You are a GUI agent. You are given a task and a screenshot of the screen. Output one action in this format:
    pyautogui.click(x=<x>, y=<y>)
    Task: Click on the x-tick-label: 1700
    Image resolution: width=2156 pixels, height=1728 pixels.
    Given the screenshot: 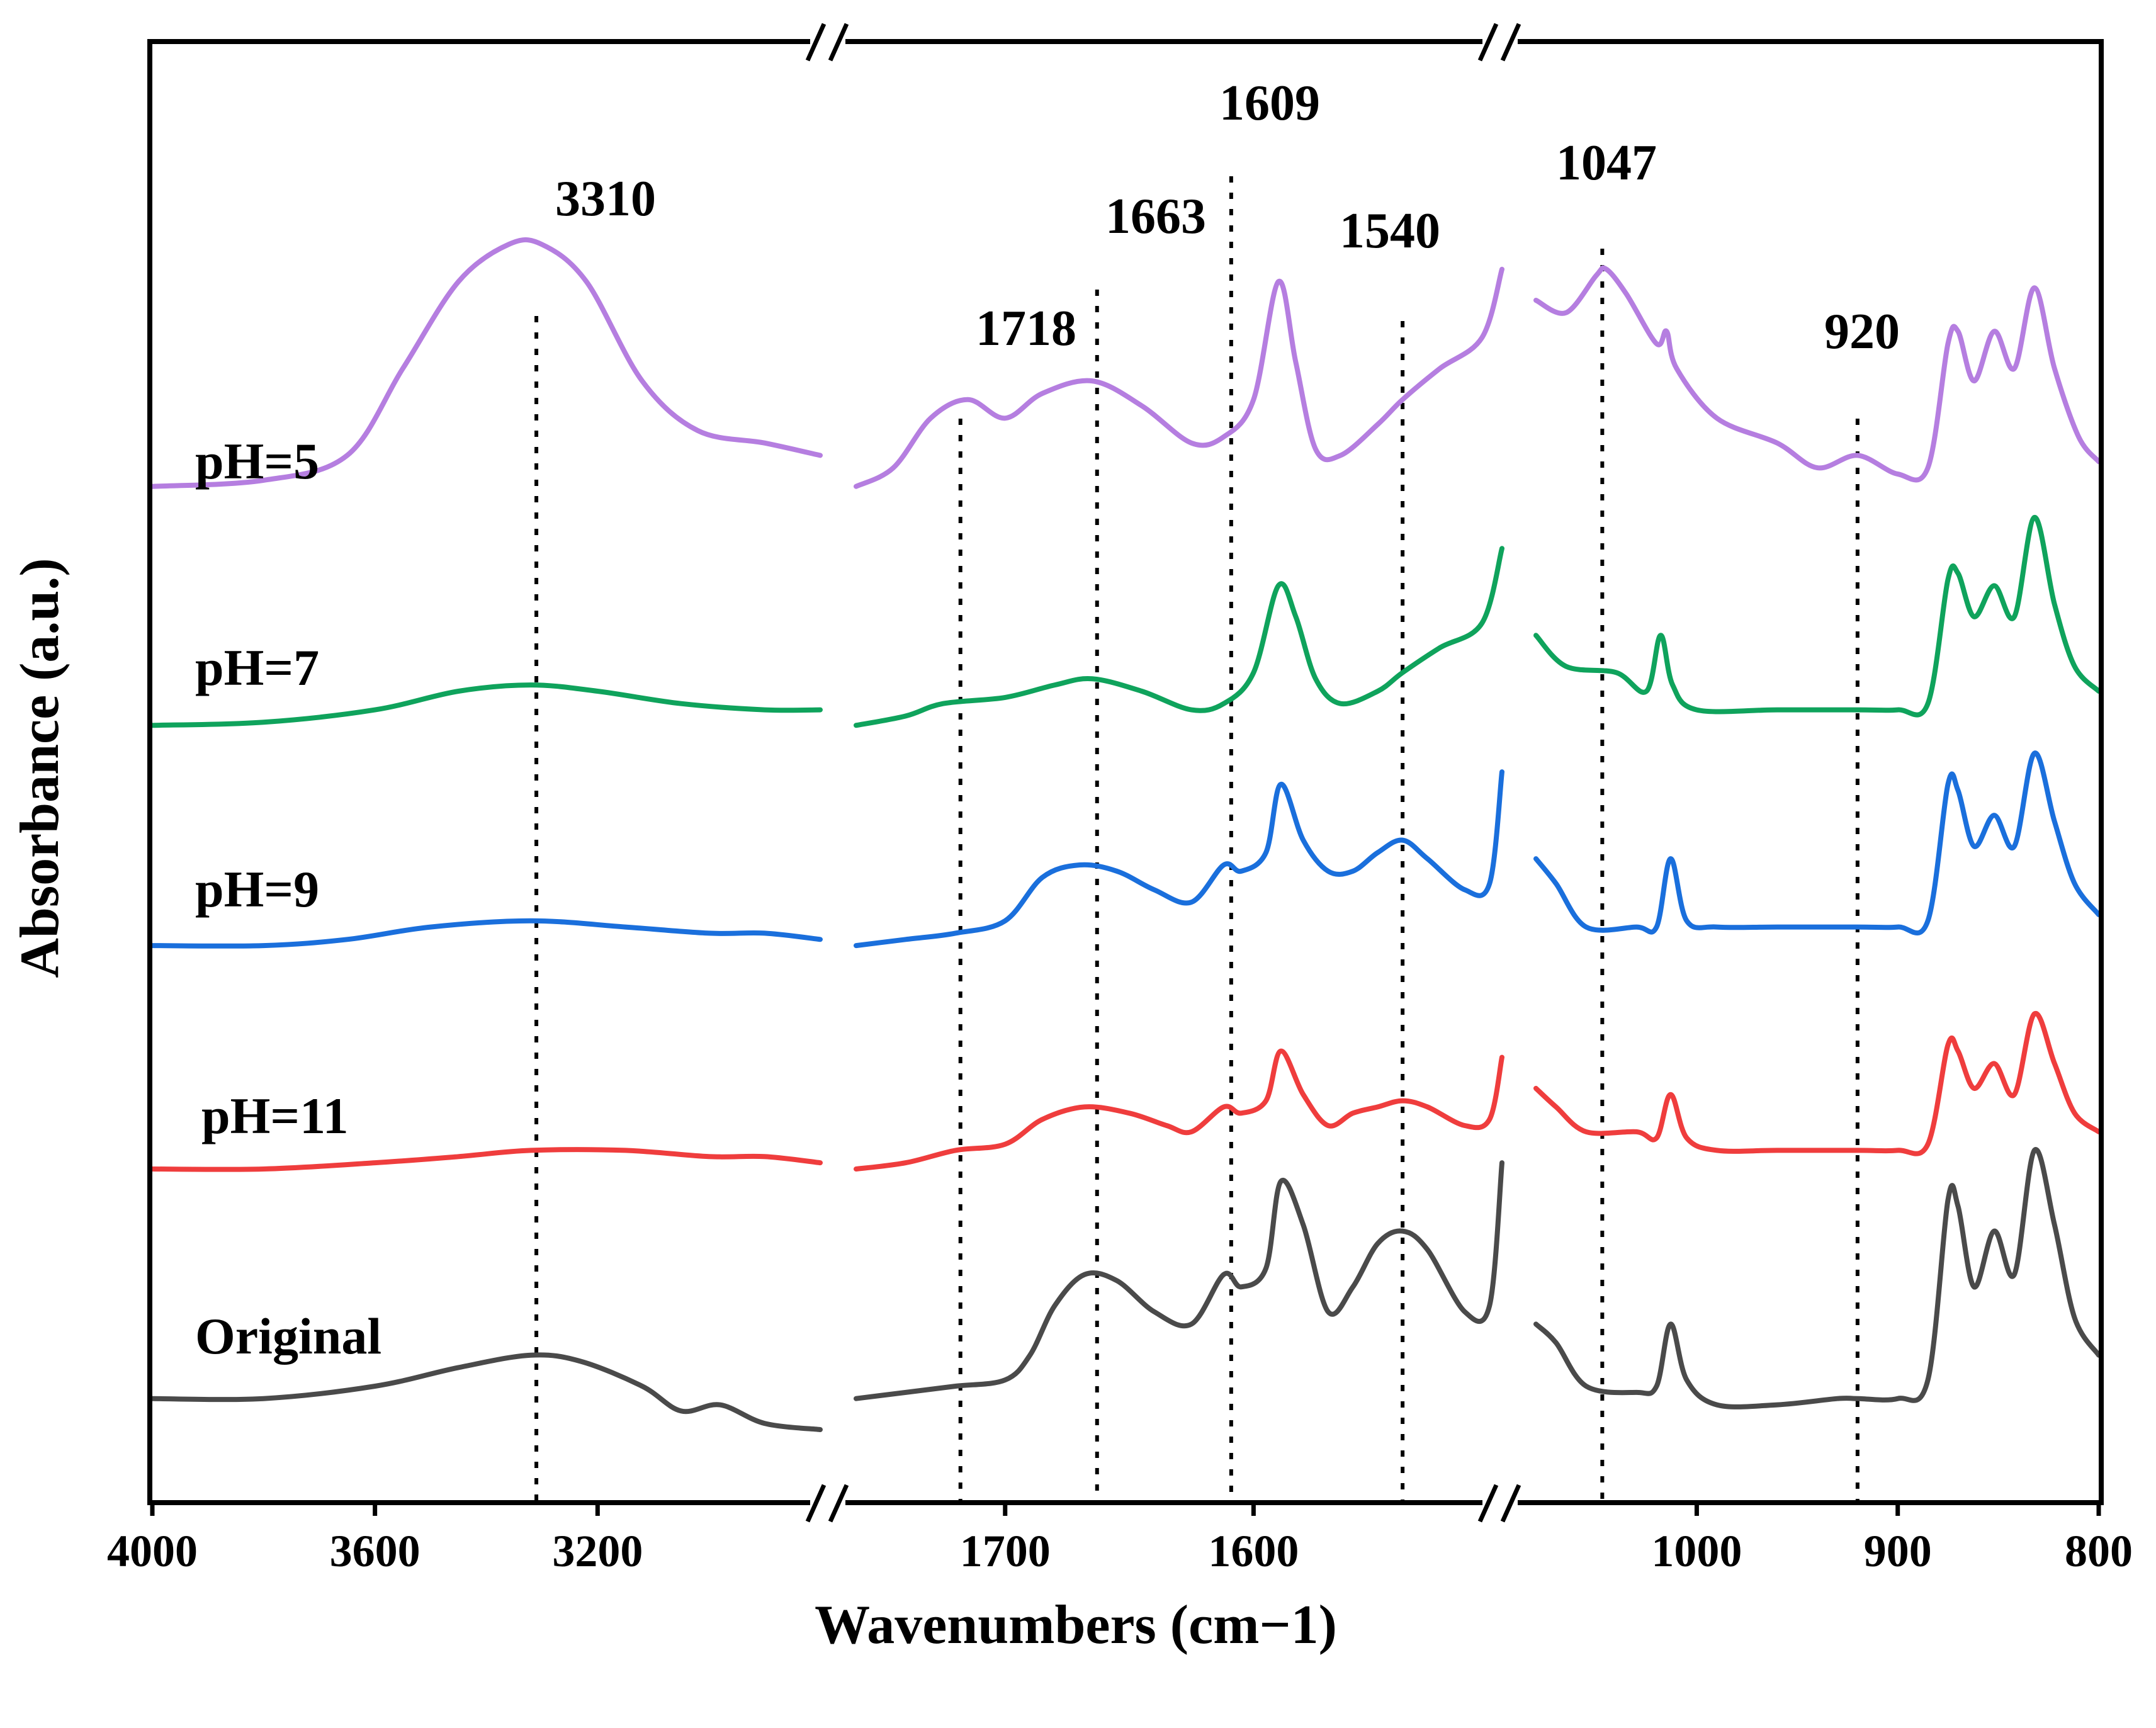 What is the action you would take?
    pyautogui.click(x=1005, y=1551)
    